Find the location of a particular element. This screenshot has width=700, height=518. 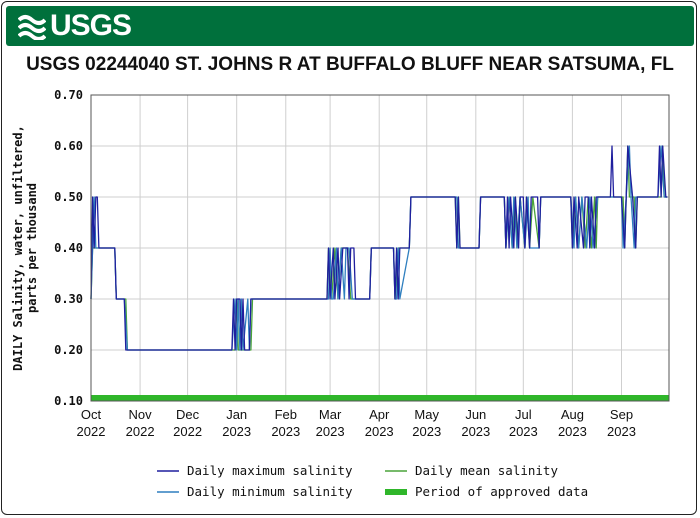

legend-swatch-approved is located at coordinates (396, 492).